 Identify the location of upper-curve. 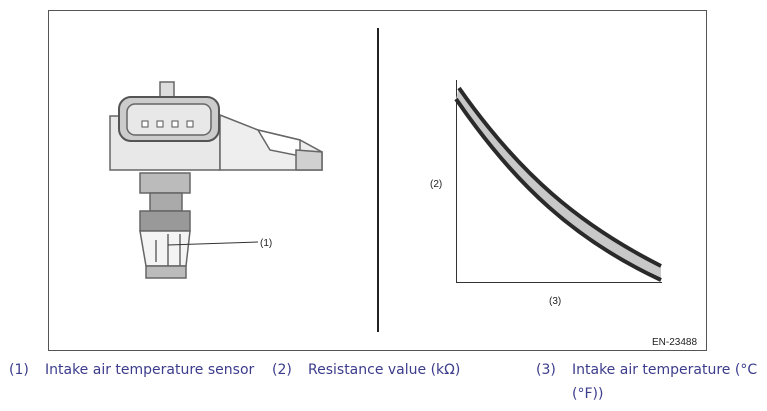
(559, 177).